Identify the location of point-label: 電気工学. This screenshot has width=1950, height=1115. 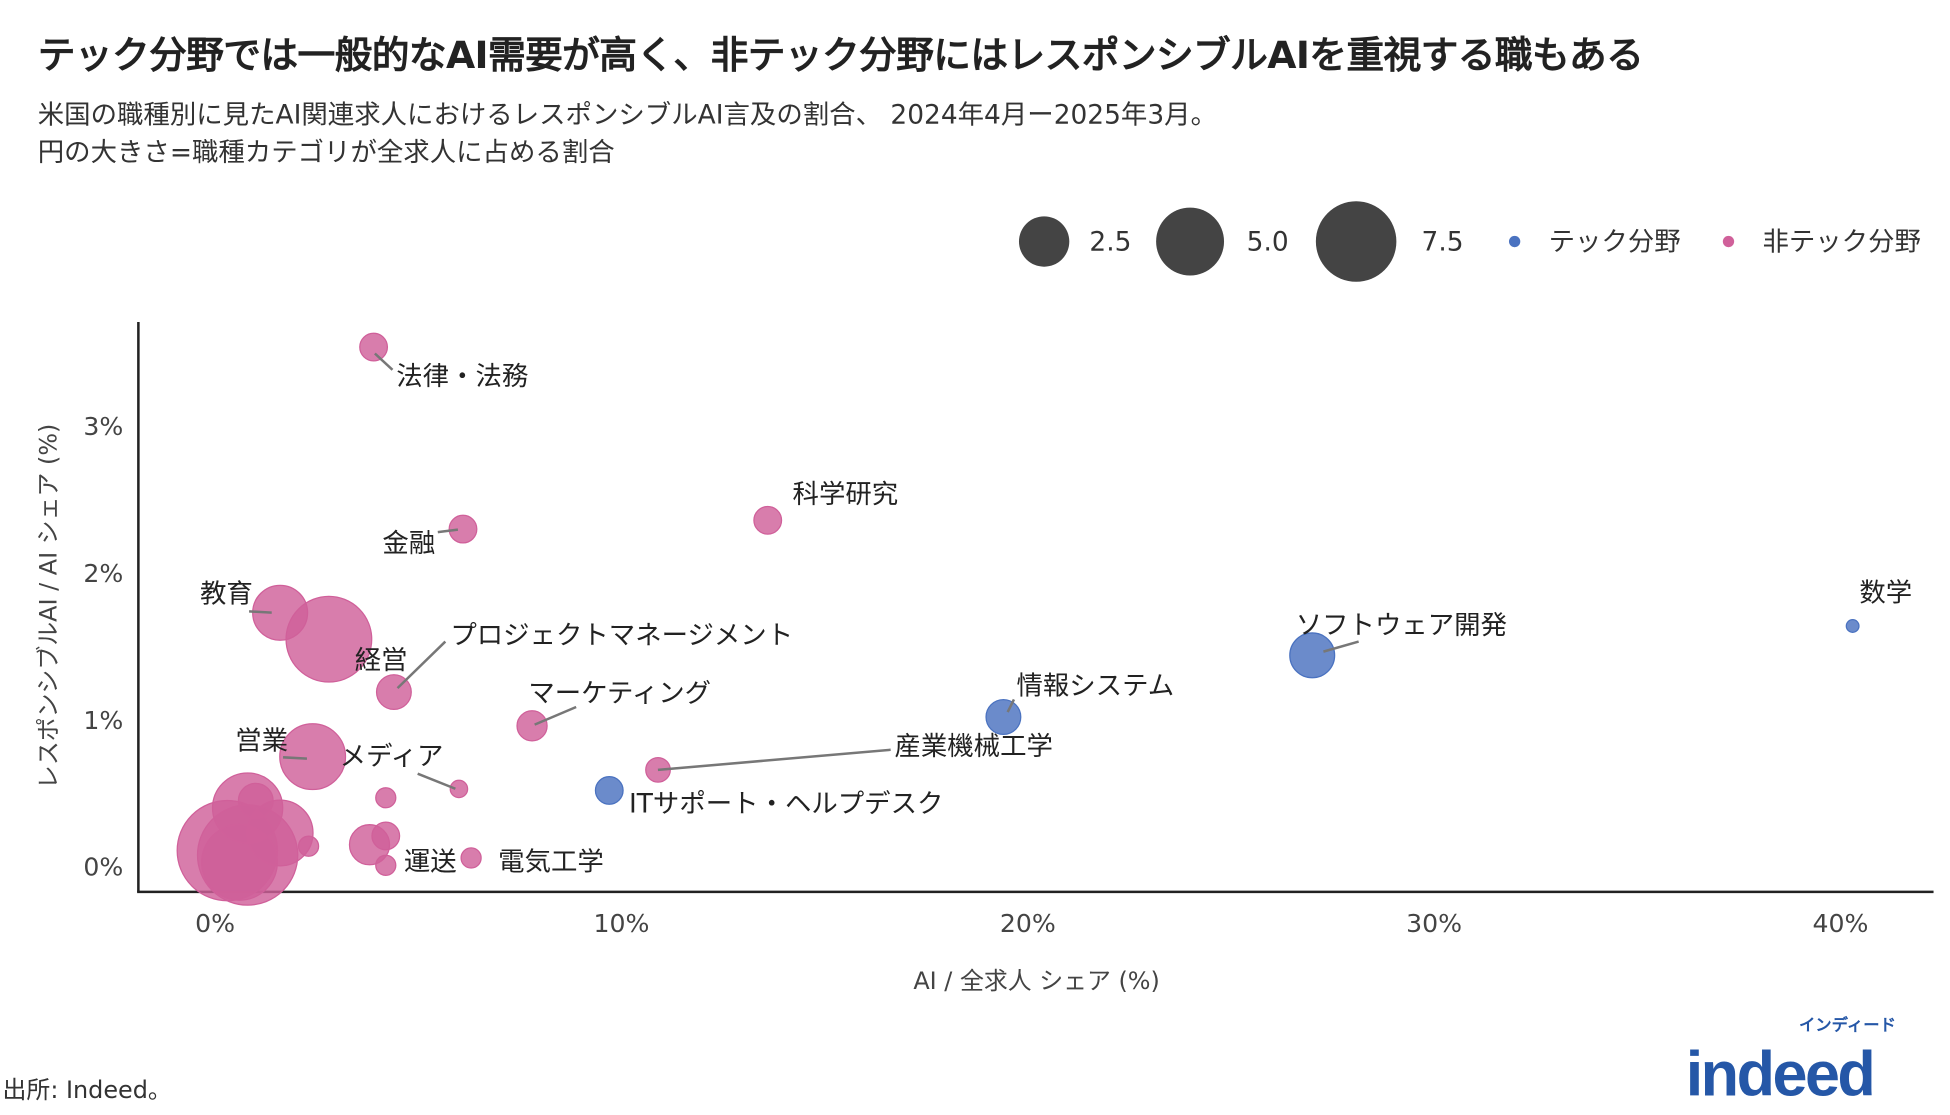
(551, 861).